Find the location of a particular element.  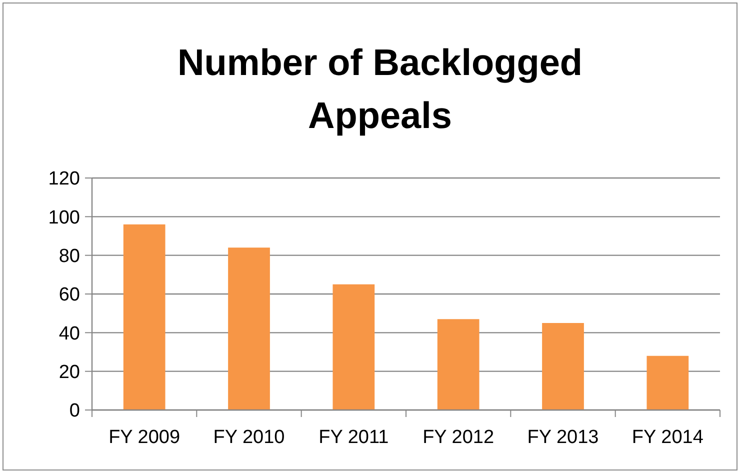

x-tick-label: FY 2009 is located at coordinates (144, 437).